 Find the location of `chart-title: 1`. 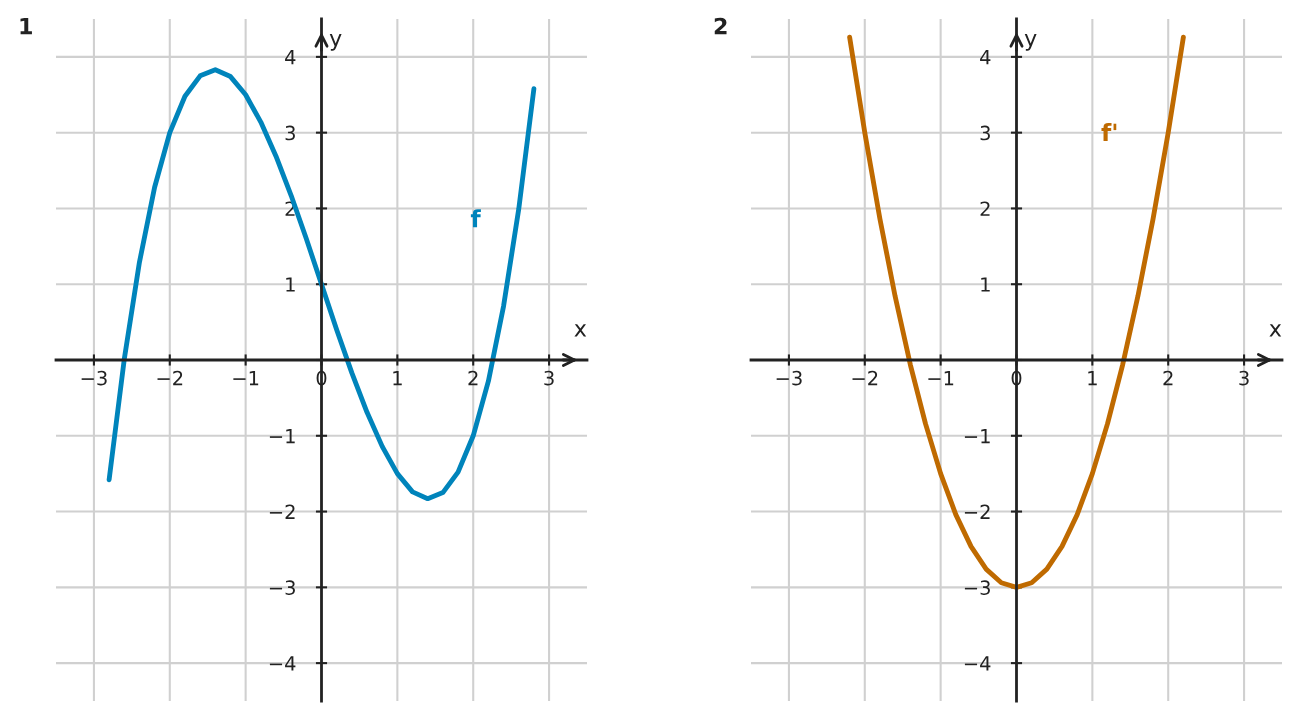

chart-title: 1 is located at coordinates (26, 26).